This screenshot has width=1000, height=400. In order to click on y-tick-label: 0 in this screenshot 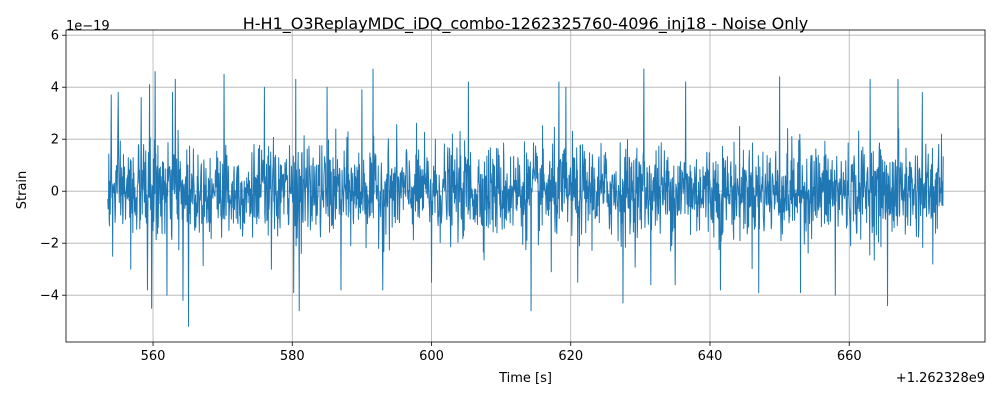, I will do `click(55, 192)`.